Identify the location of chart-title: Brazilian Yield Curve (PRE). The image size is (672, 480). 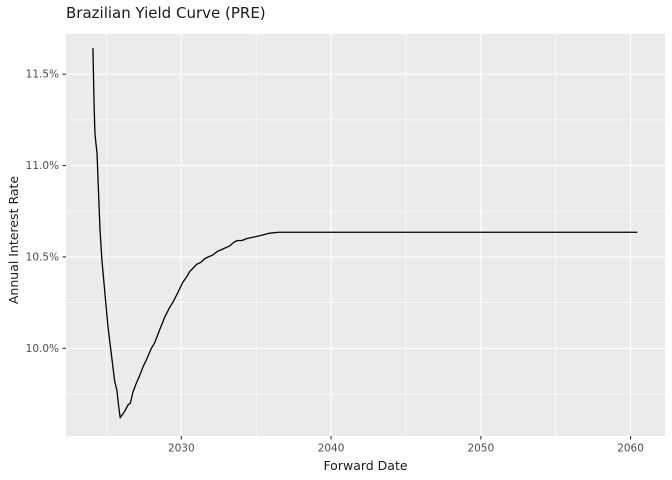
(166, 13).